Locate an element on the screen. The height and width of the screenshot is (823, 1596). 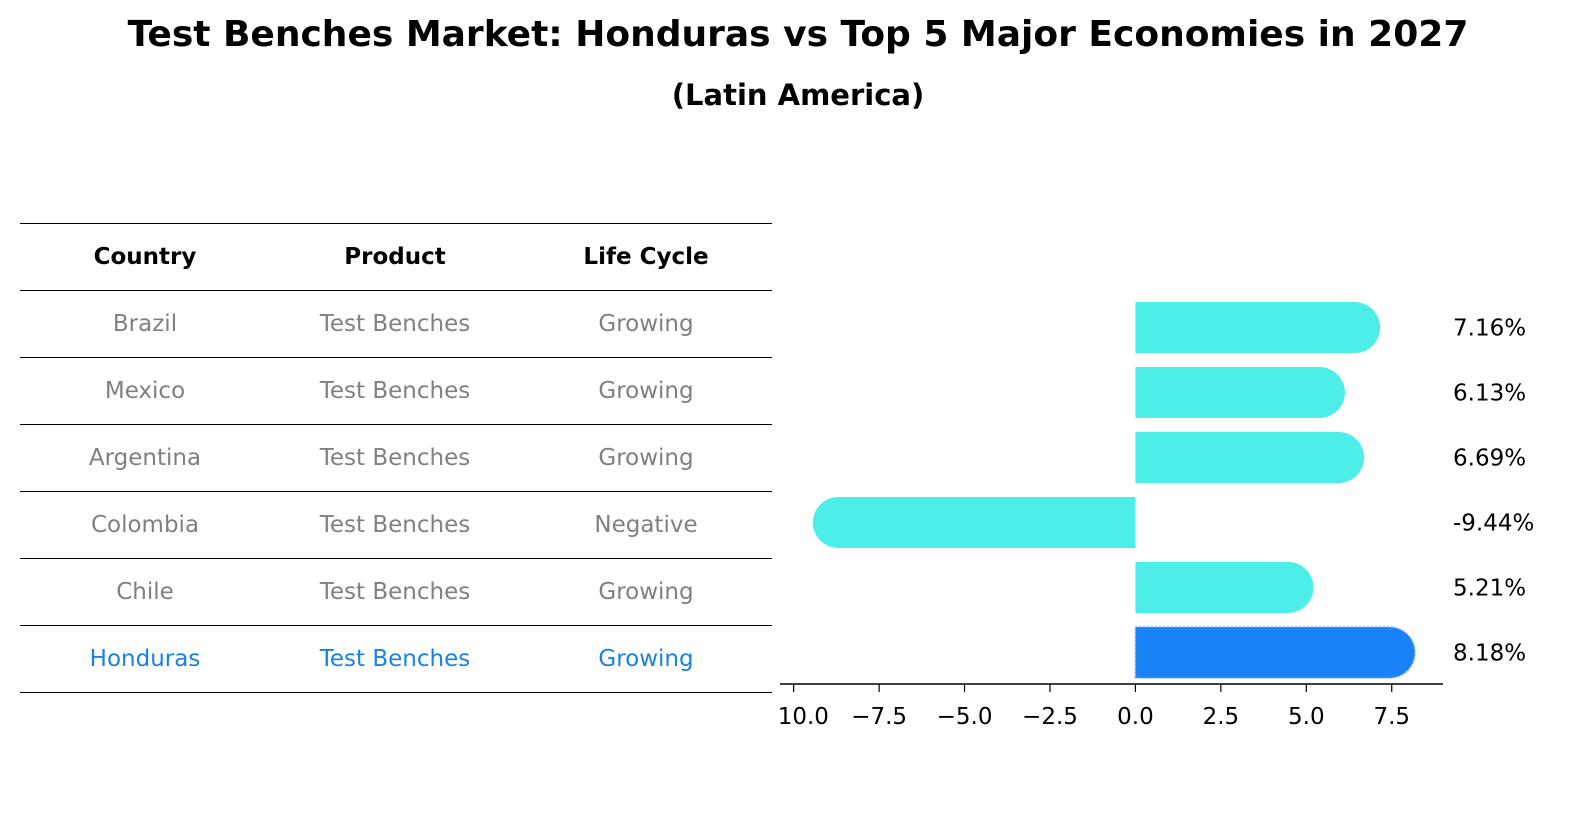
x-tick-label: −10.0 is located at coordinates (804, 717).